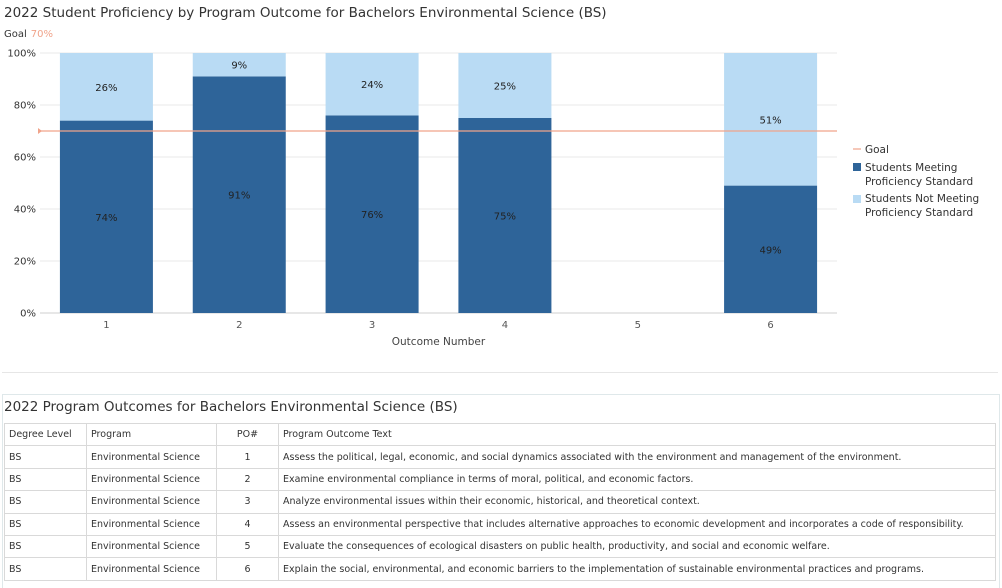  Describe the element at coordinates (25, 106) in the screenshot. I see `y-tick-label: 80%` at that location.